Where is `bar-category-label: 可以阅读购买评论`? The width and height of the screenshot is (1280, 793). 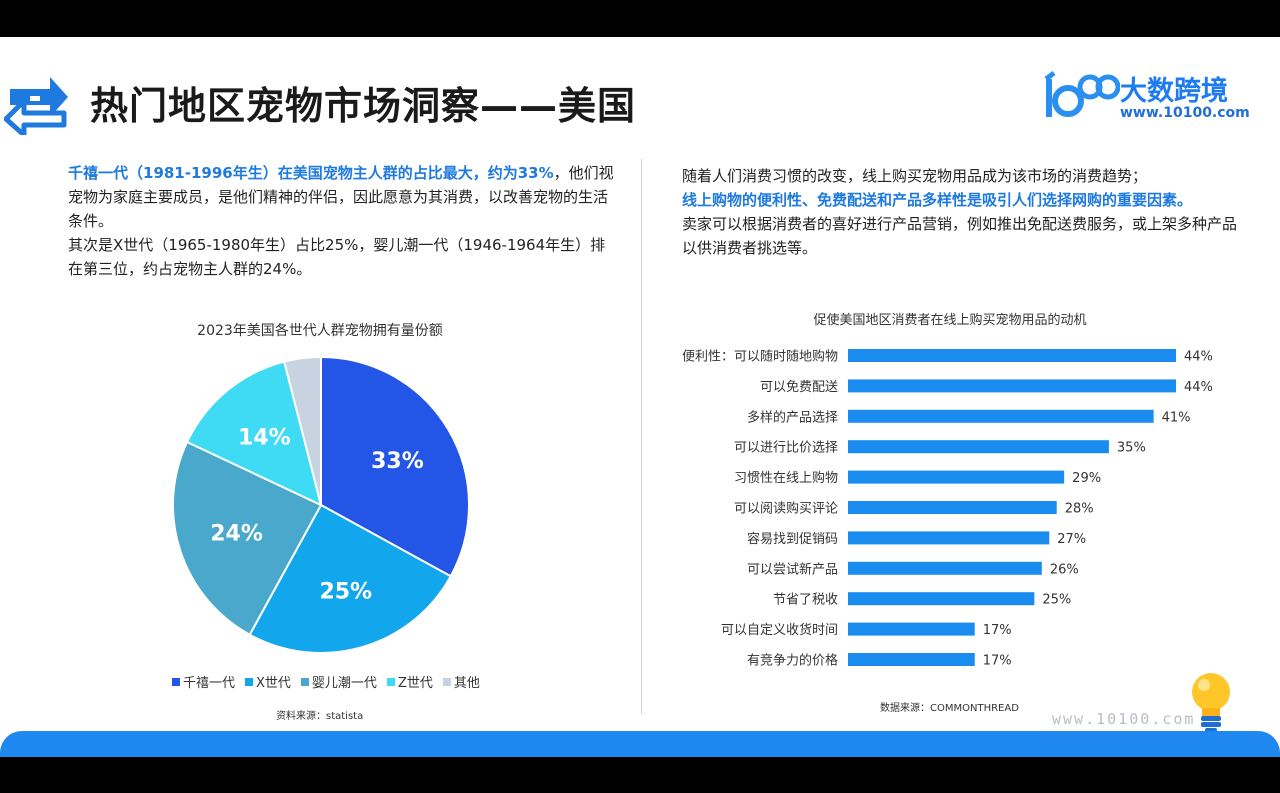
bar-category-label: 可以阅读购买评论 is located at coordinates (786, 509).